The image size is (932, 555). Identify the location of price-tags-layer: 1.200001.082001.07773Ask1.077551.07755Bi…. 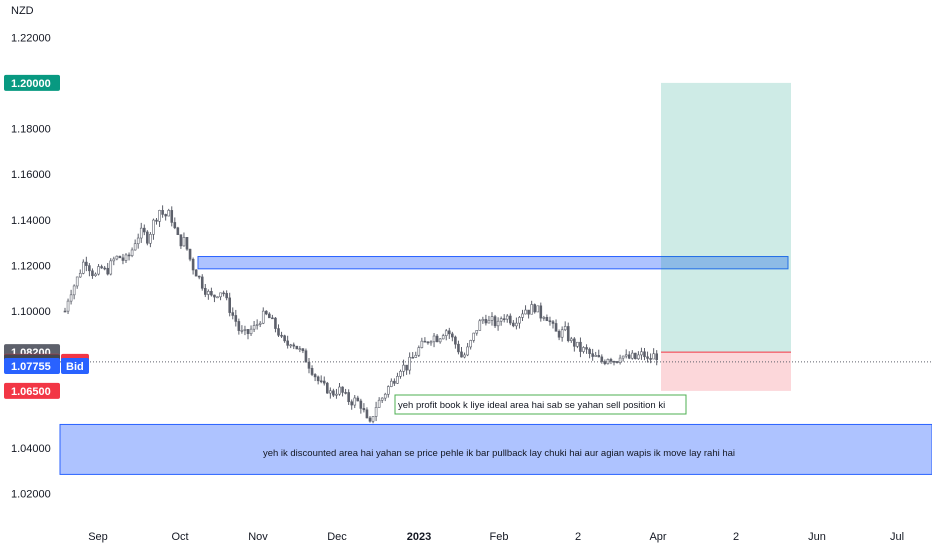
(46, 236).